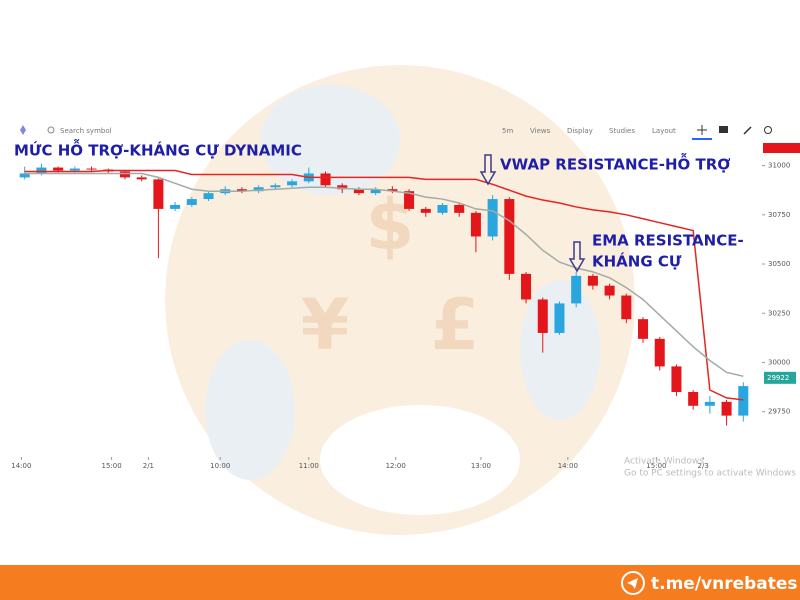 Image resolution: width=800 pixels, height=600 pixels. Describe the element at coordinates (779, 362) in the screenshot. I see `y-tick-label: 30000` at that location.